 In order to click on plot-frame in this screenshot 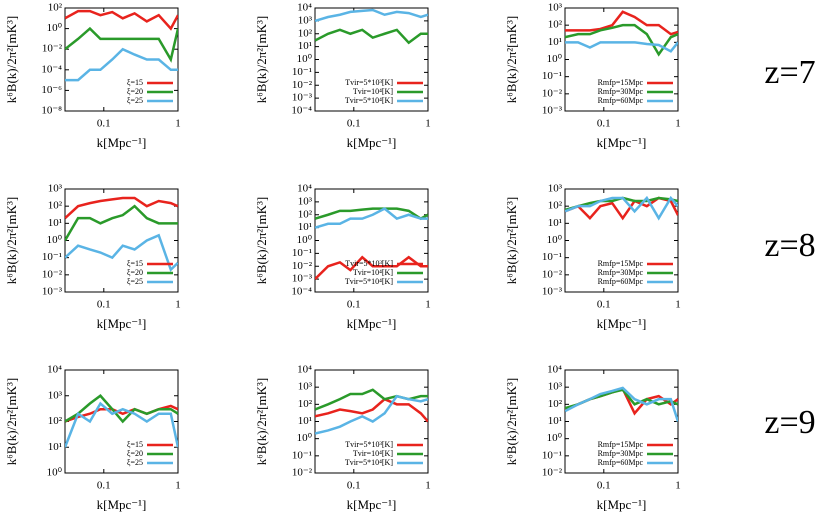, I will do `click(121, 59)`.